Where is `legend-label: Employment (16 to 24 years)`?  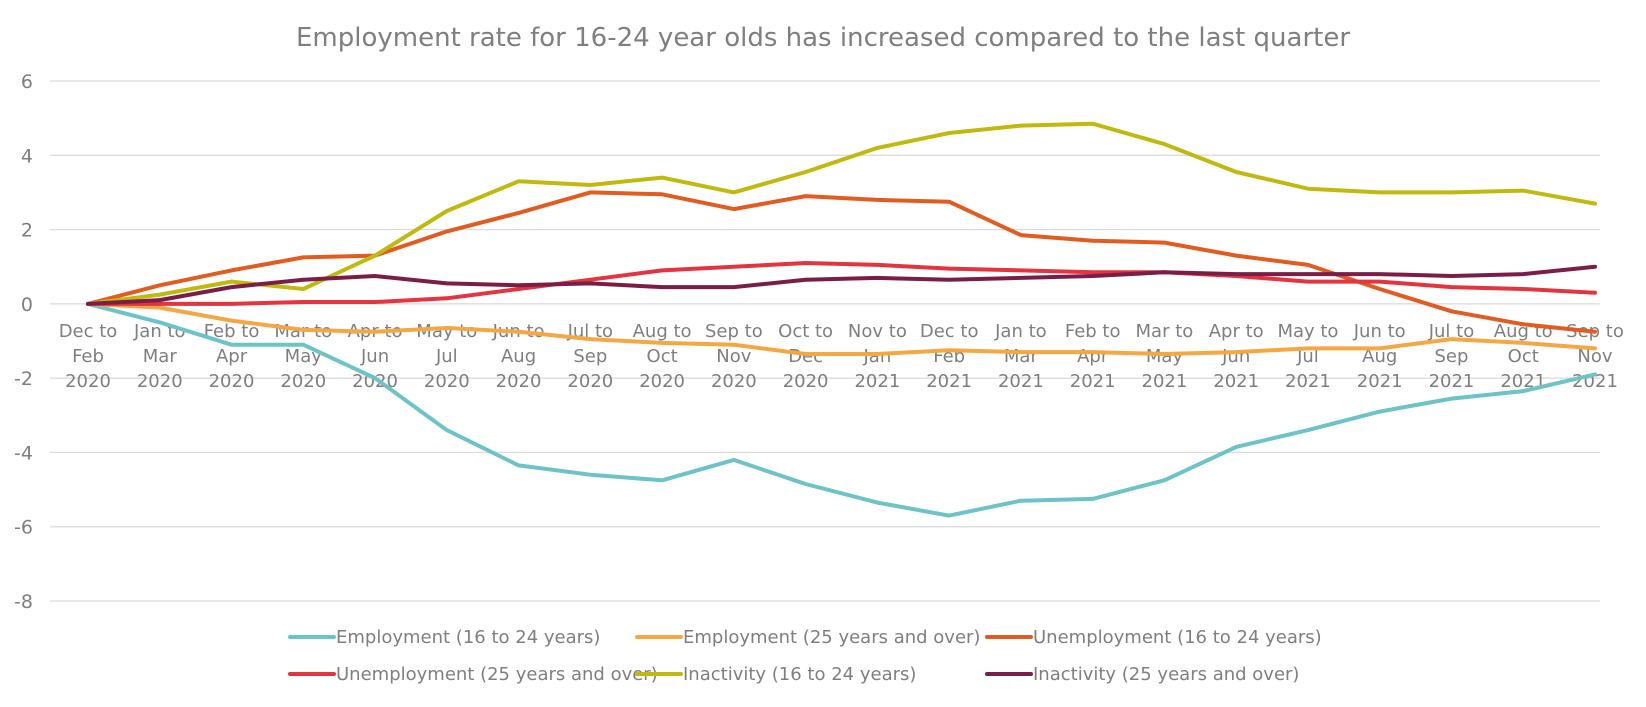
legend-label: Employment (16 to 24 years) is located at coordinates (468, 637).